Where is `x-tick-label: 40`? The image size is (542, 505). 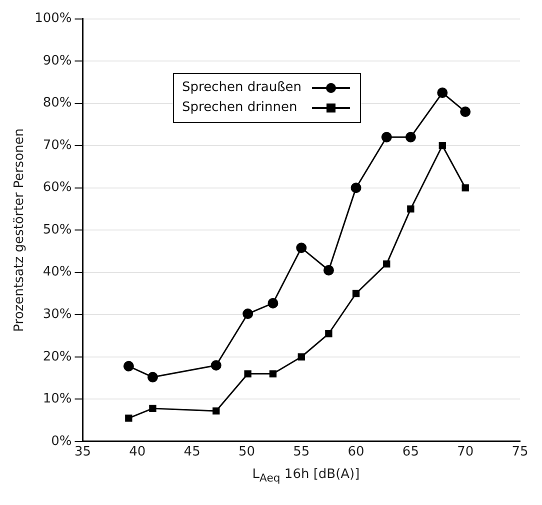 x-tick-label: 40 is located at coordinates (137, 452).